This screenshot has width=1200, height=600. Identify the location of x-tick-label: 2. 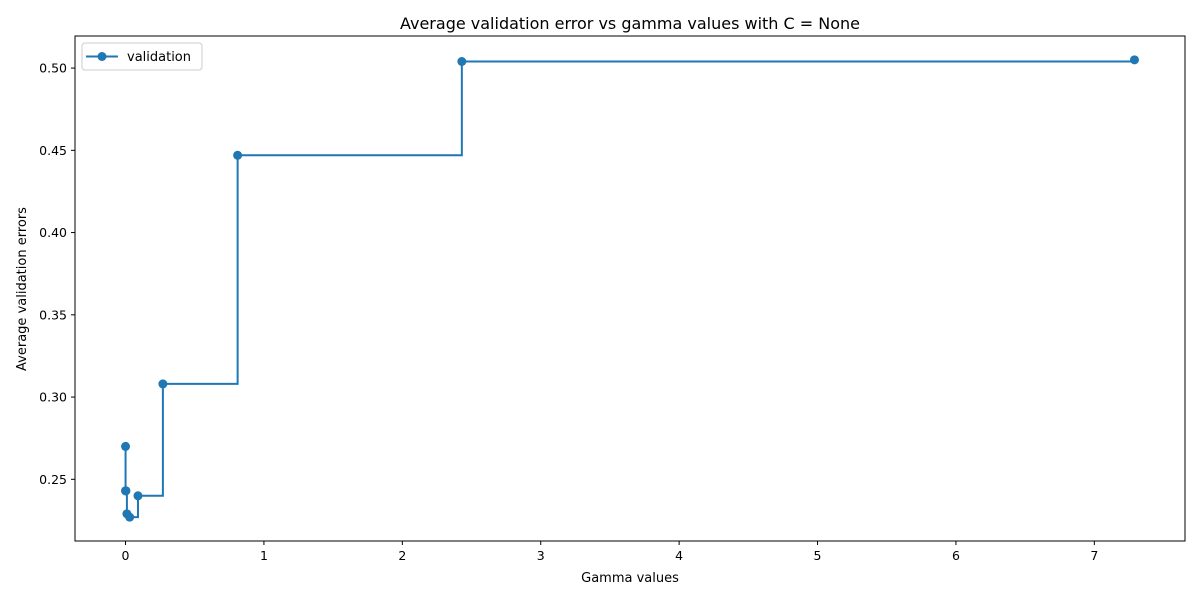
(402, 555).